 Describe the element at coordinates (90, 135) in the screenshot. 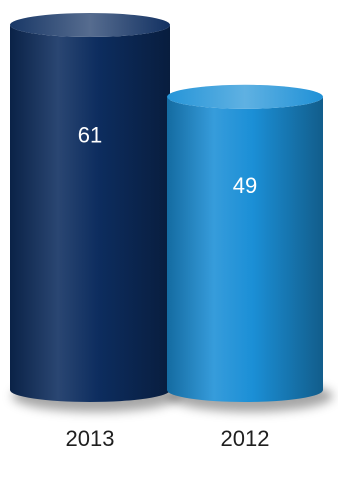

I see `bar-value-label: 61` at that location.